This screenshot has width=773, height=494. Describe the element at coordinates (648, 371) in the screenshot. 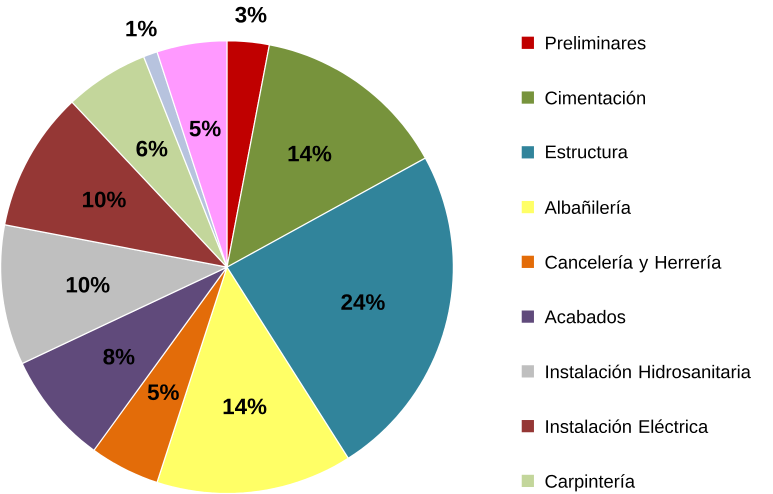

I see `legend-label: Instalación Hidrosanitaria` at that location.